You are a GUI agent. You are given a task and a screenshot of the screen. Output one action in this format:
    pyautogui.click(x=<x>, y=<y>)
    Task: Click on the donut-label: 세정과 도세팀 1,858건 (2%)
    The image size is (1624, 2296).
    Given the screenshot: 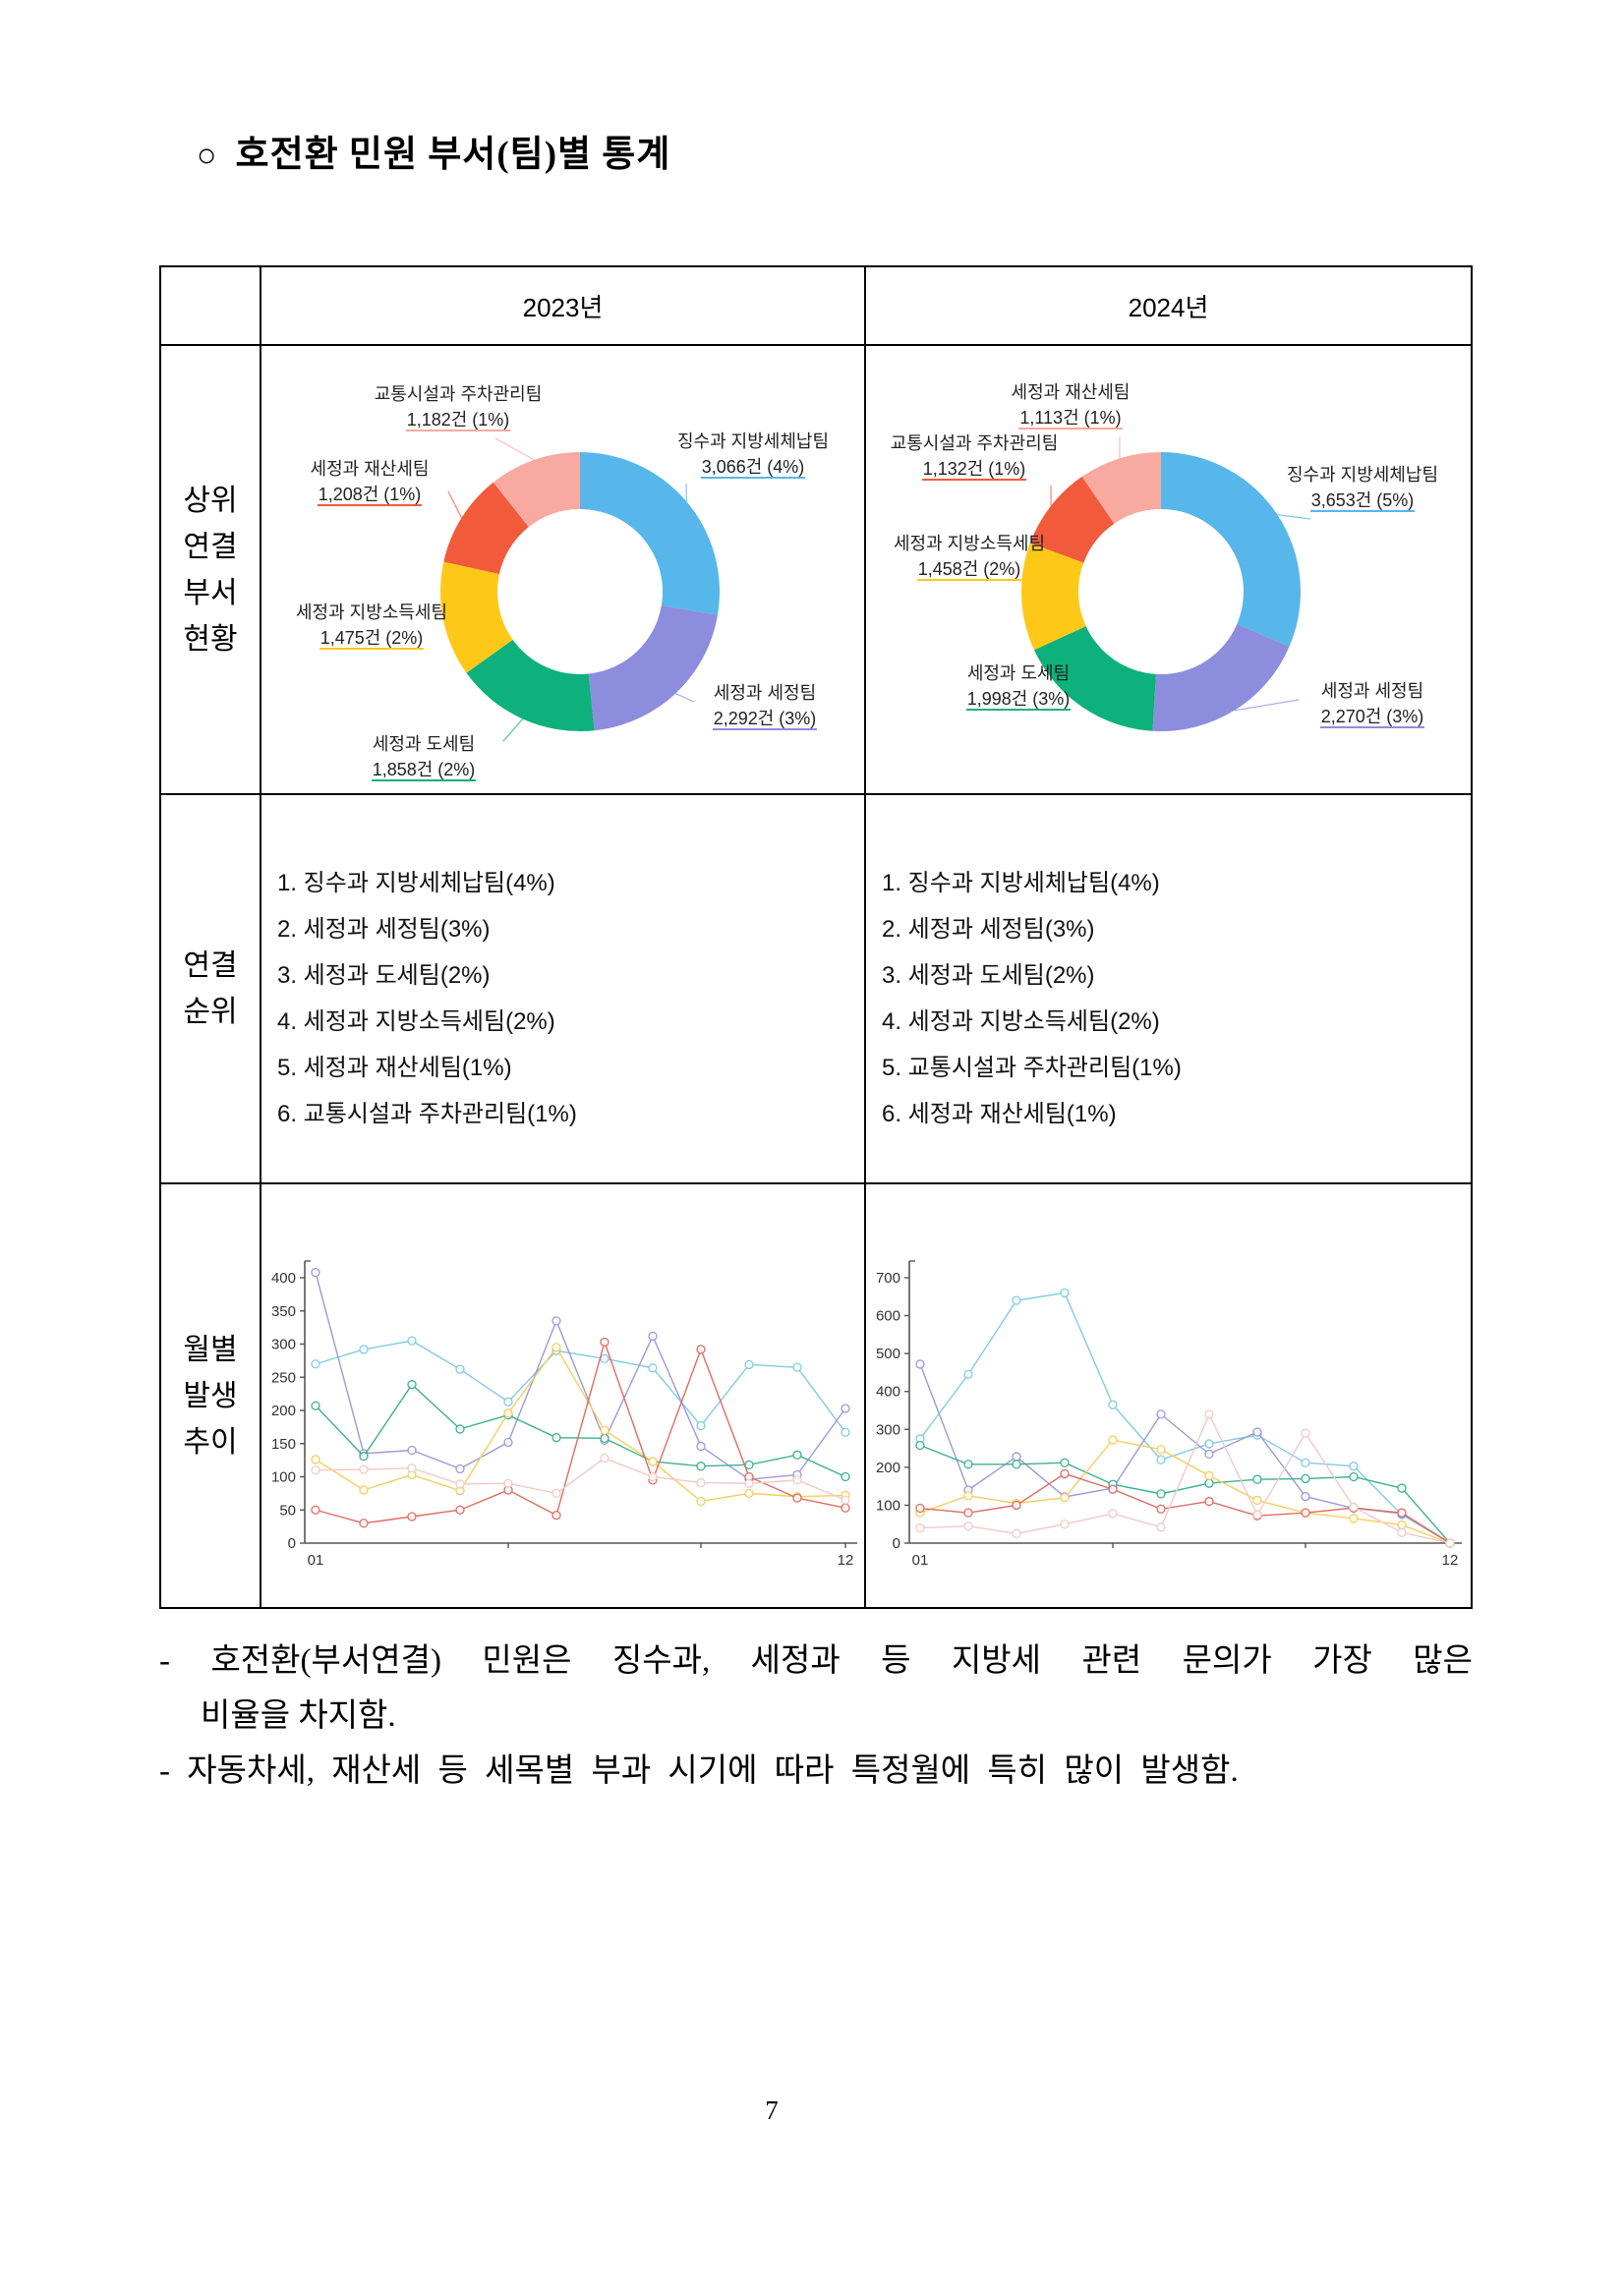 What is the action you would take?
    pyautogui.click(x=424, y=758)
    